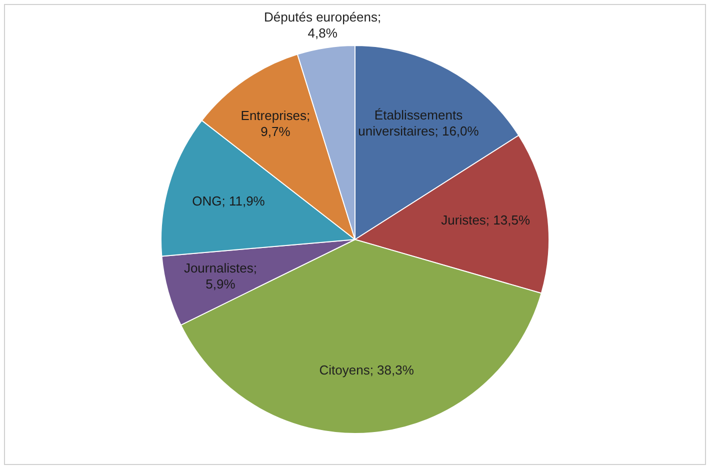 The height and width of the screenshot is (469, 712). What do you see at coordinates (229, 201) in the screenshot?
I see `slice-label: ONG; 11,9%` at bounding box center [229, 201].